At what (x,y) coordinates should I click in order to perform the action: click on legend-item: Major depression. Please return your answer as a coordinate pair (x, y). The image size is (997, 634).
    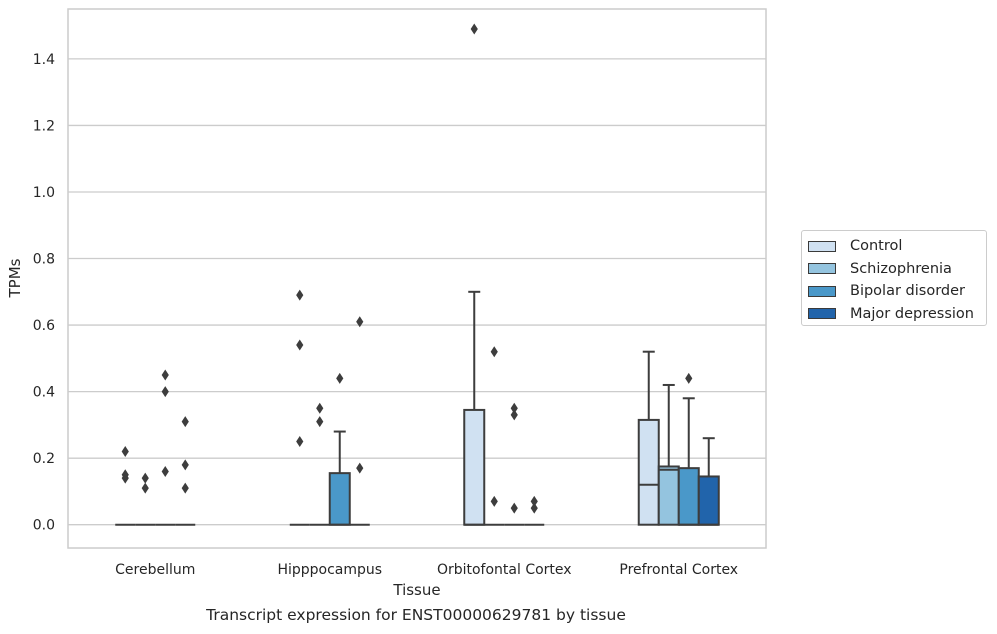
    Looking at the image, I should click on (897, 314).